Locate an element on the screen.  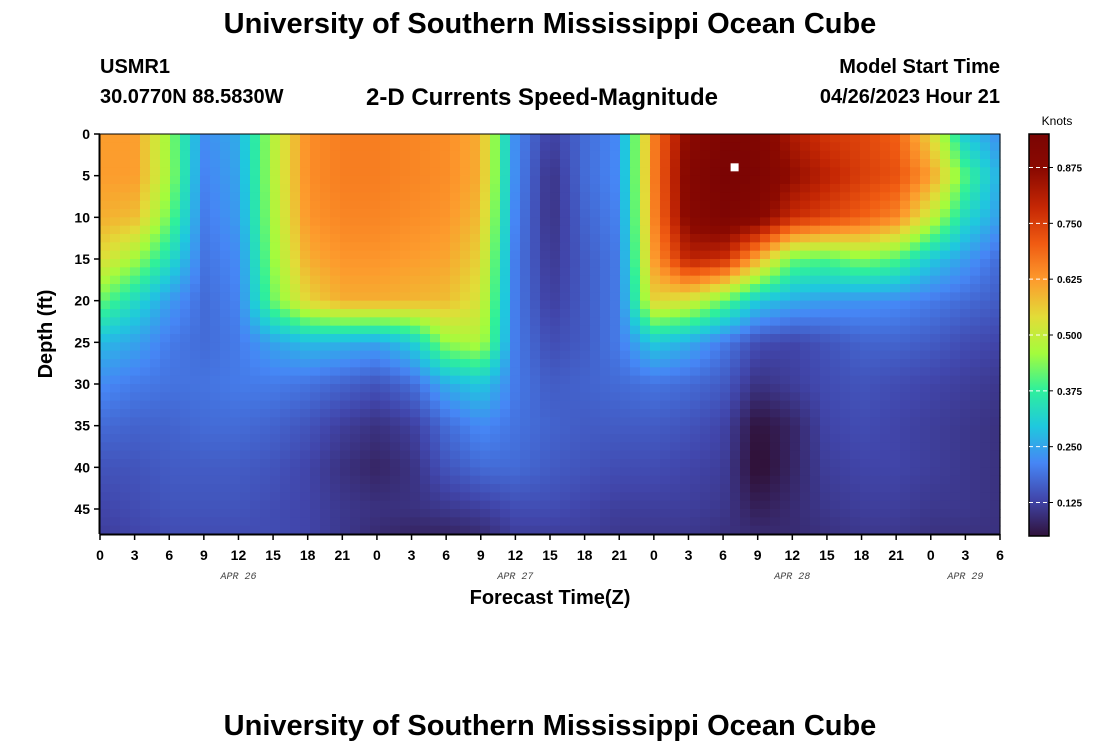
colorbar-tick-label: 0.125 is located at coordinates (1069, 504).